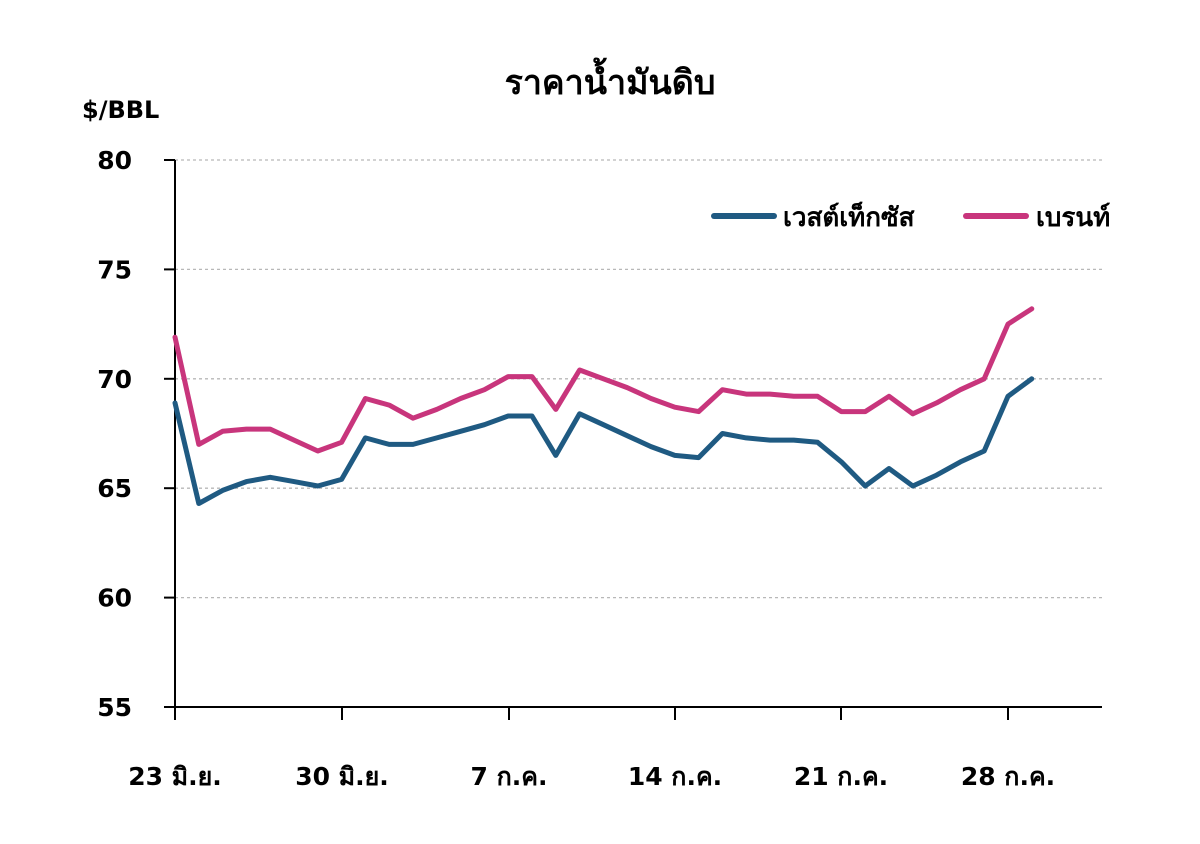 Image resolution: width=1200 pixels, height=844 pixels. I want to click on y-axis-unit: $/BBL, so click(120, 110).